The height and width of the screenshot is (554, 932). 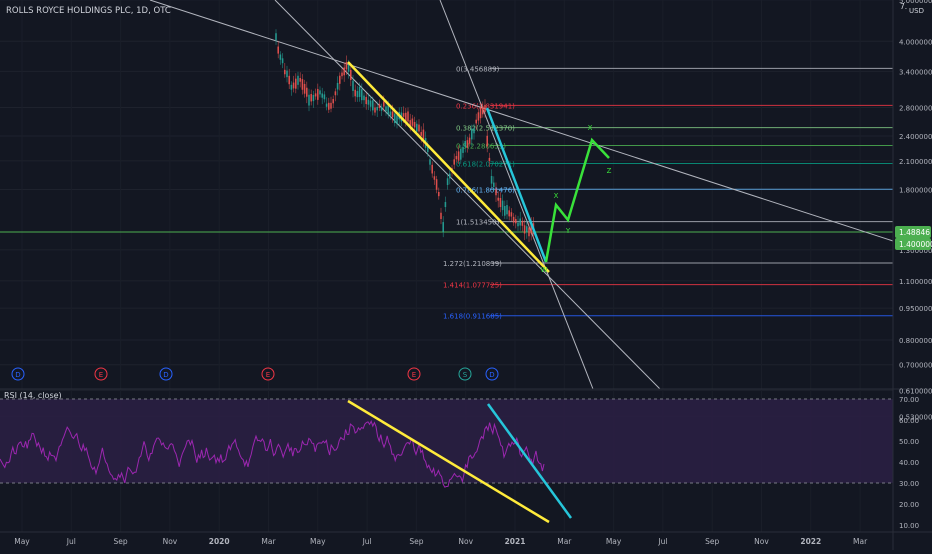 I want to click on rsi-axis: 70.00 60.00 50.00 40.00 30.00 20.00 10.00, so click(x=909, y=463).